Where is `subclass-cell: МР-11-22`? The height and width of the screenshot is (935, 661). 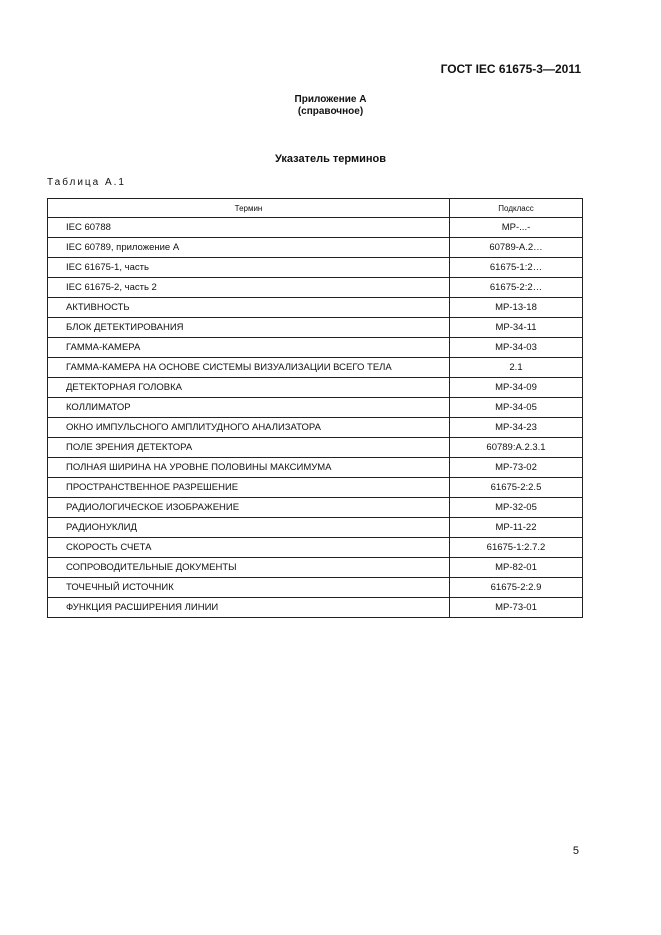
subclass-cell: МР-11-22 is located at coordinates (516, 527).